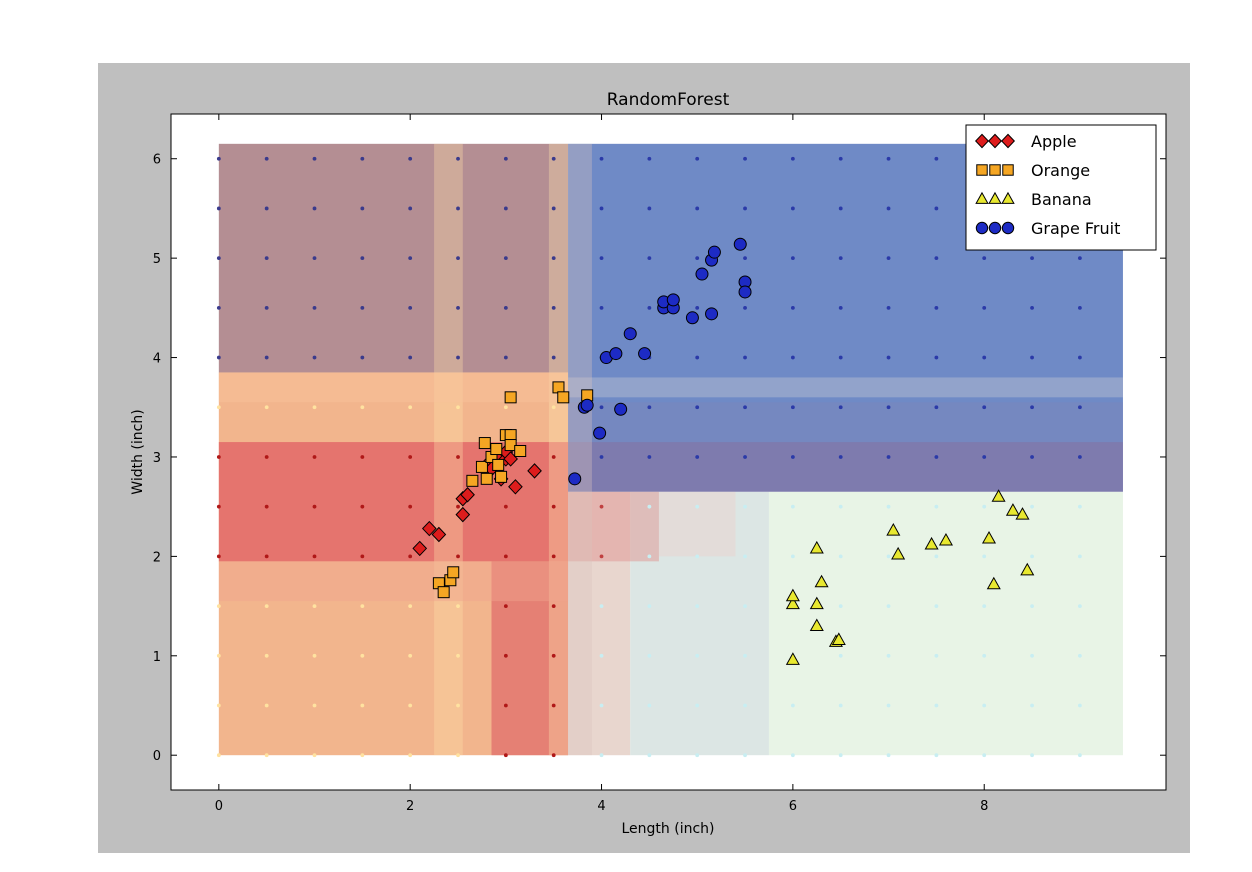  What do you see at coordinates (995, 197) in the screenshot?
I see `legend-marker-banana` at bounding box center [995, 197].